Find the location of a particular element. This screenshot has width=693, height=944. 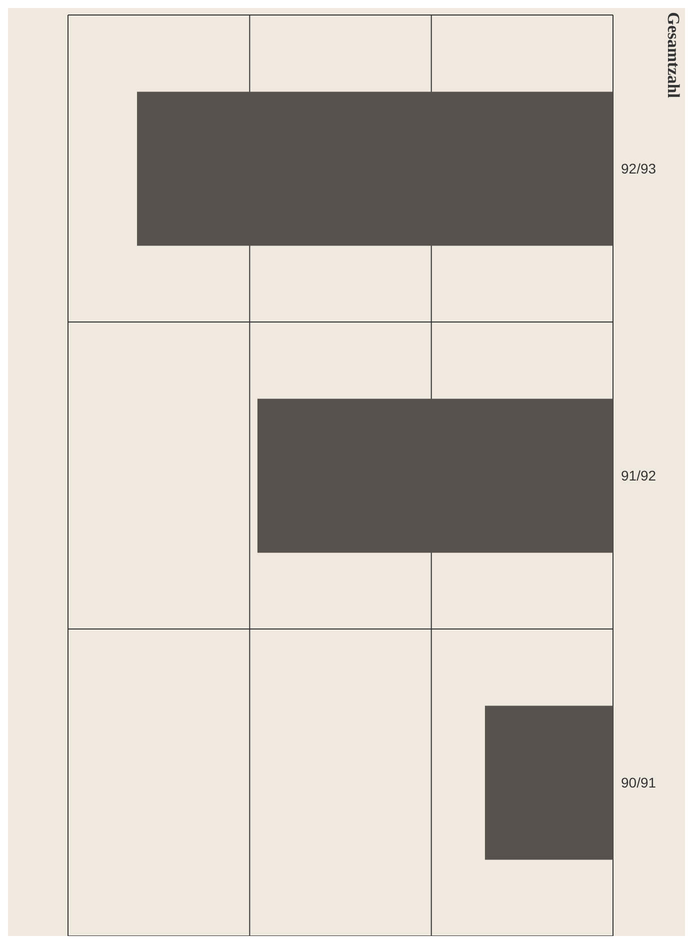

y-tick-label: 92/93 is located at coordinates (638, 168).